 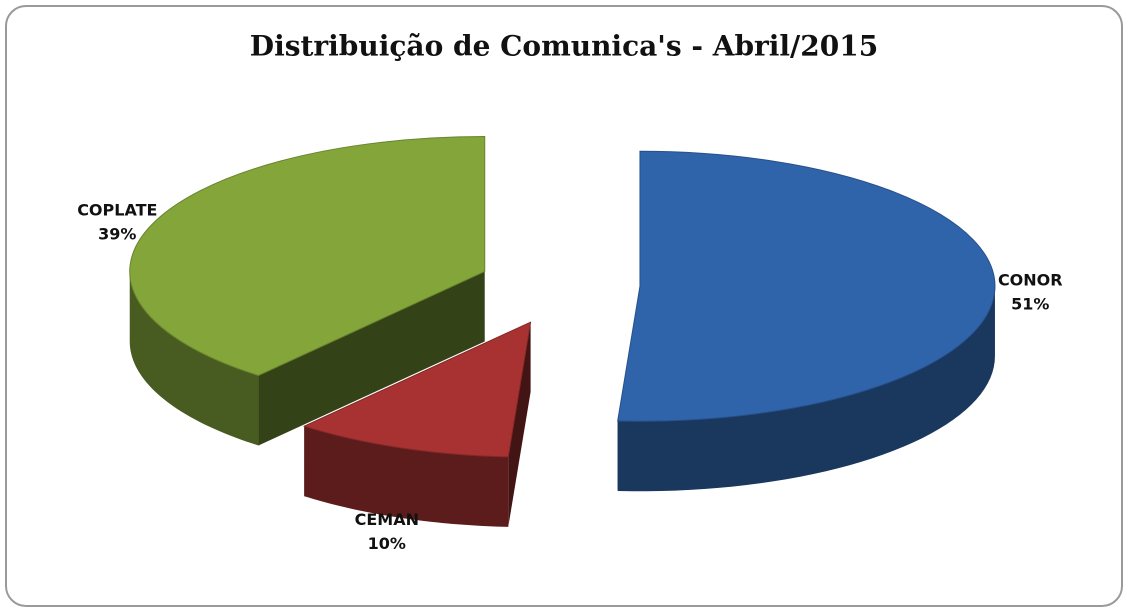 I want to click on slice-value-label: 10%, so click(x=387, y=543).